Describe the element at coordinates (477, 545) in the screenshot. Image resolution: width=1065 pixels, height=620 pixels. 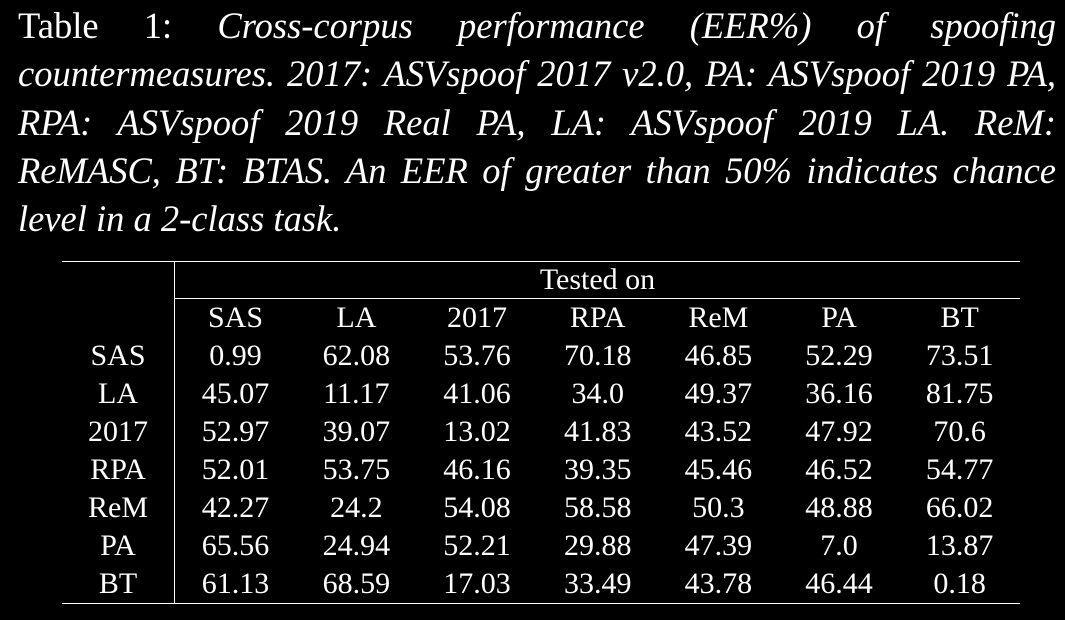
I see `table-cell: 52.21` at that location.